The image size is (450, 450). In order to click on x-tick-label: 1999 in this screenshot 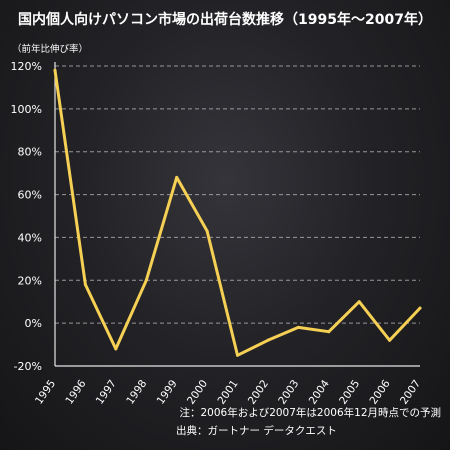, I will do `click(167, 392)`.